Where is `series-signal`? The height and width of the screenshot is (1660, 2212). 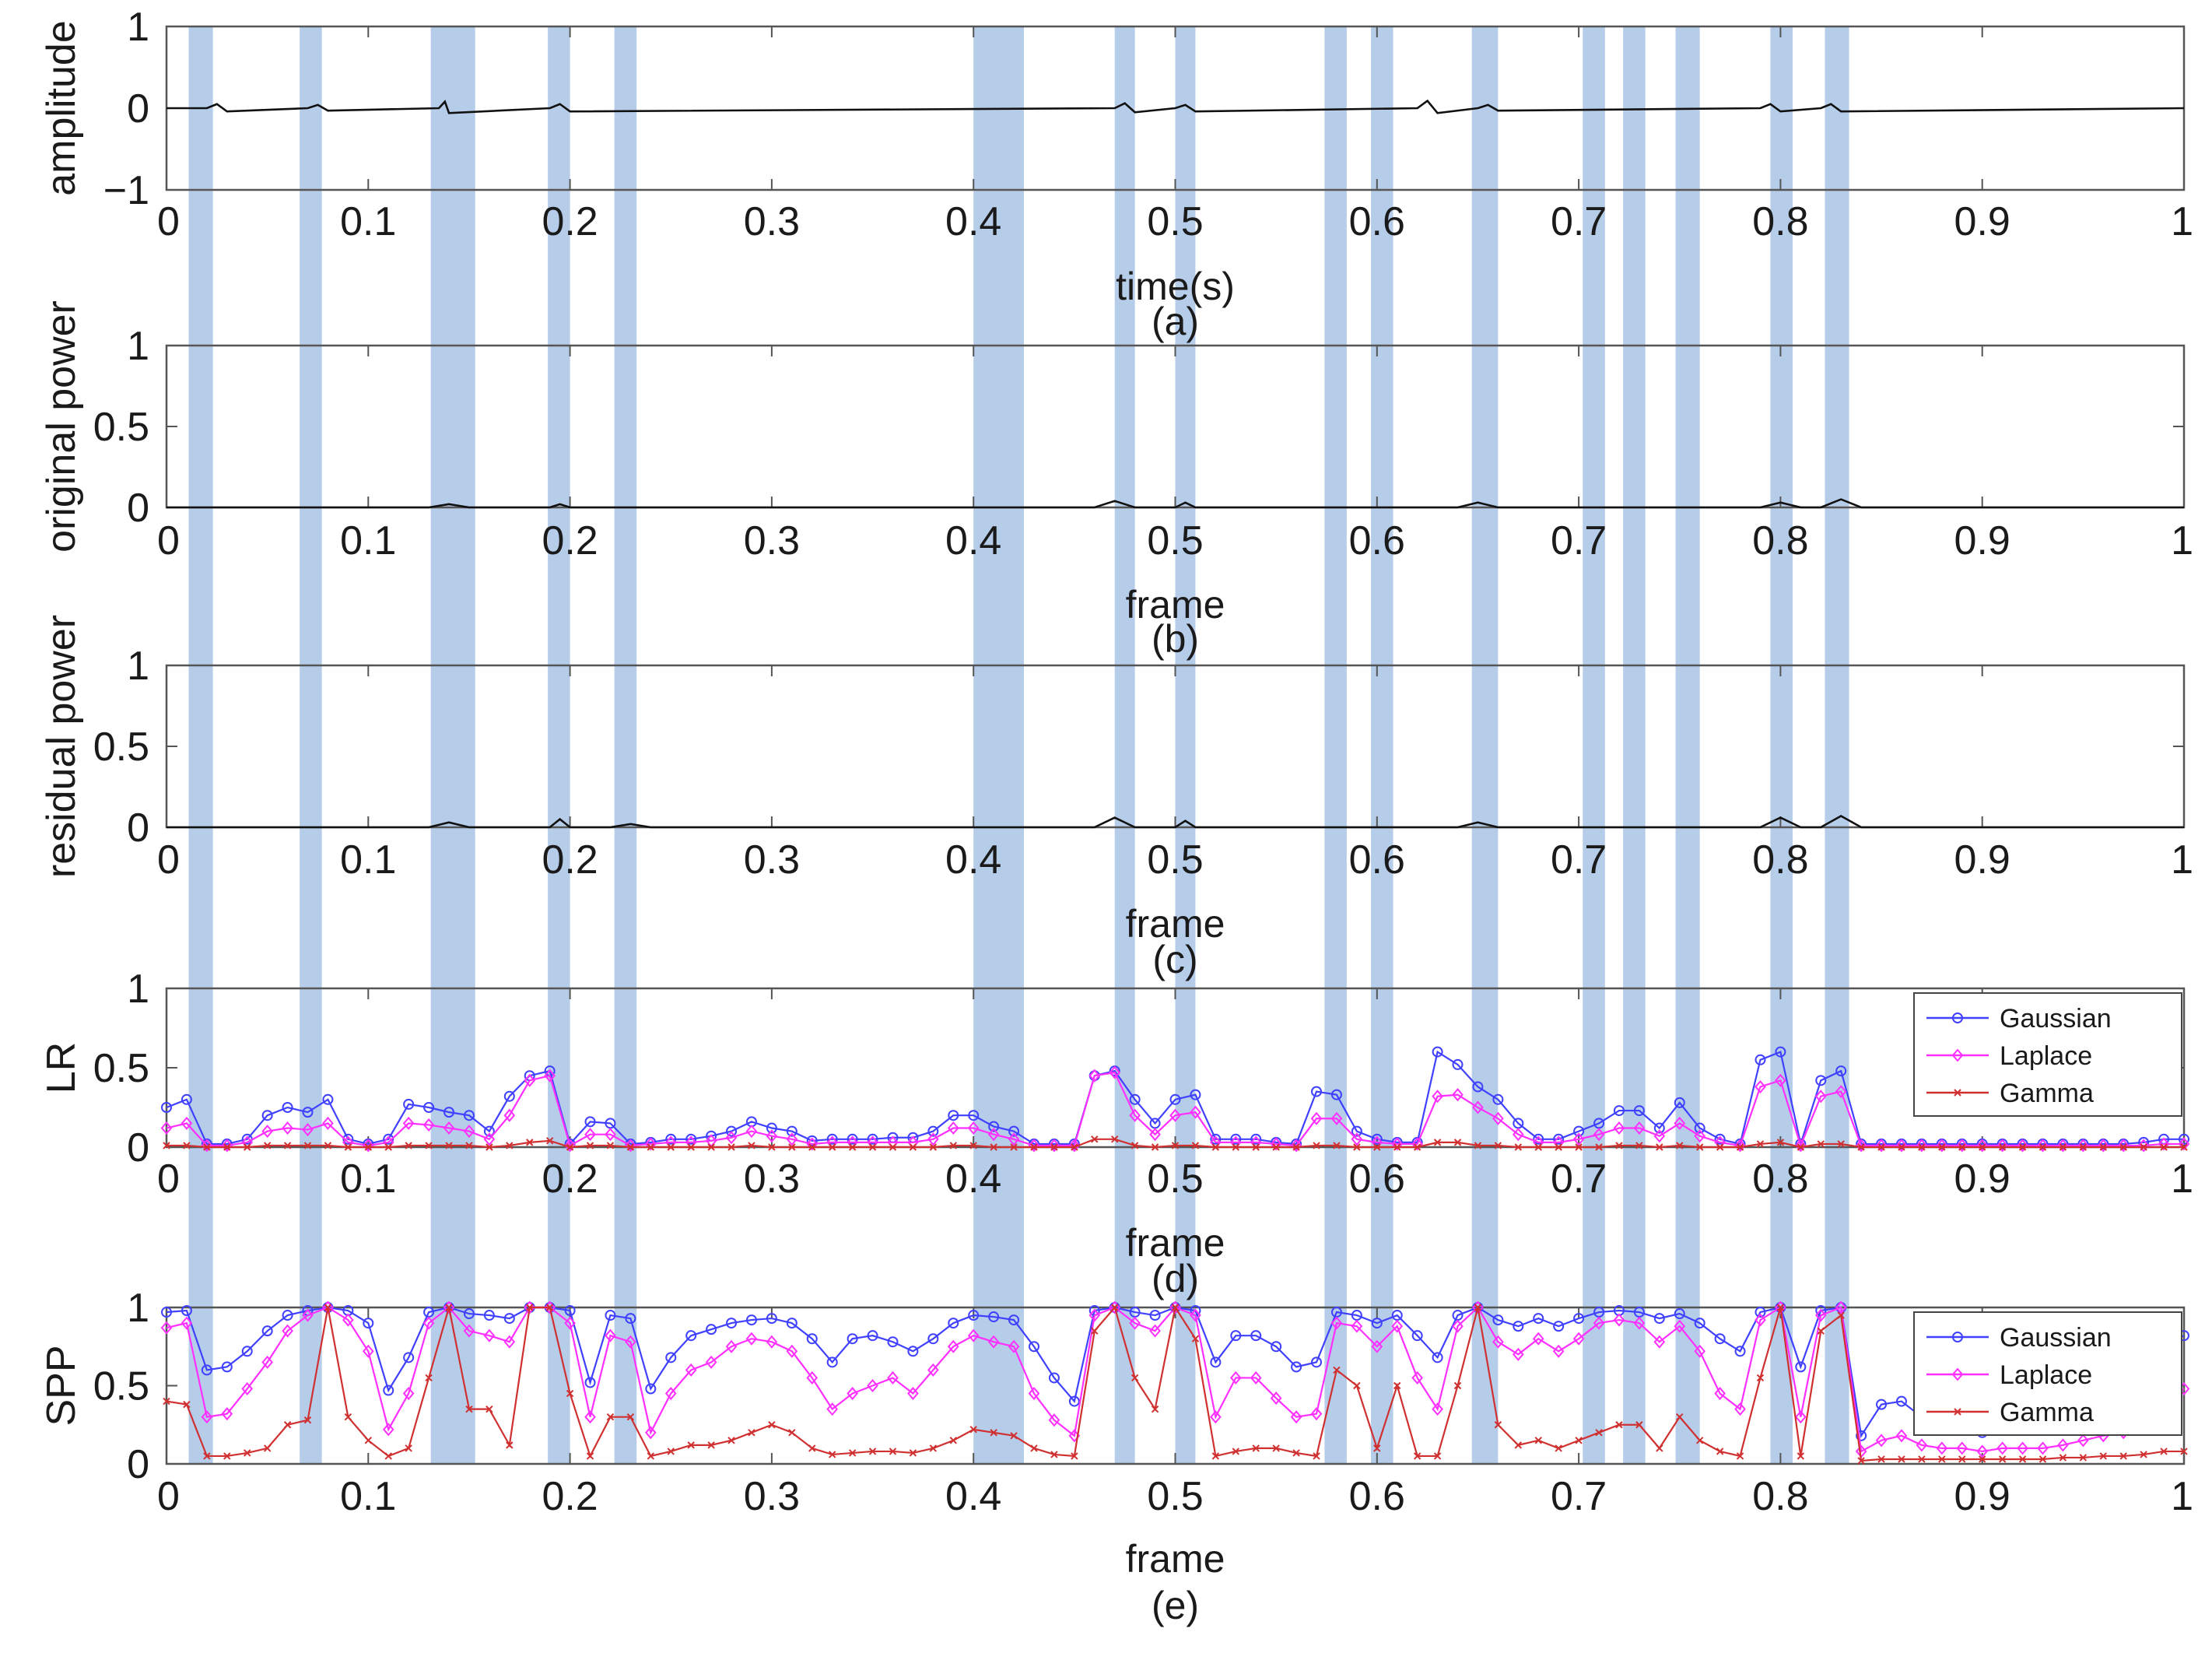 series-signal is located at coordinates (1176, 106).